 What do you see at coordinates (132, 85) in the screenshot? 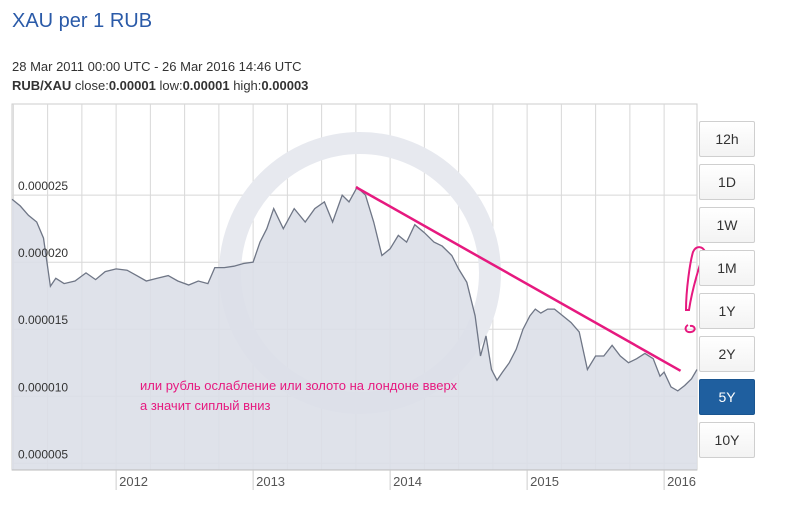
I see `close-value: 0.00001` at bounding box center [132, 85].